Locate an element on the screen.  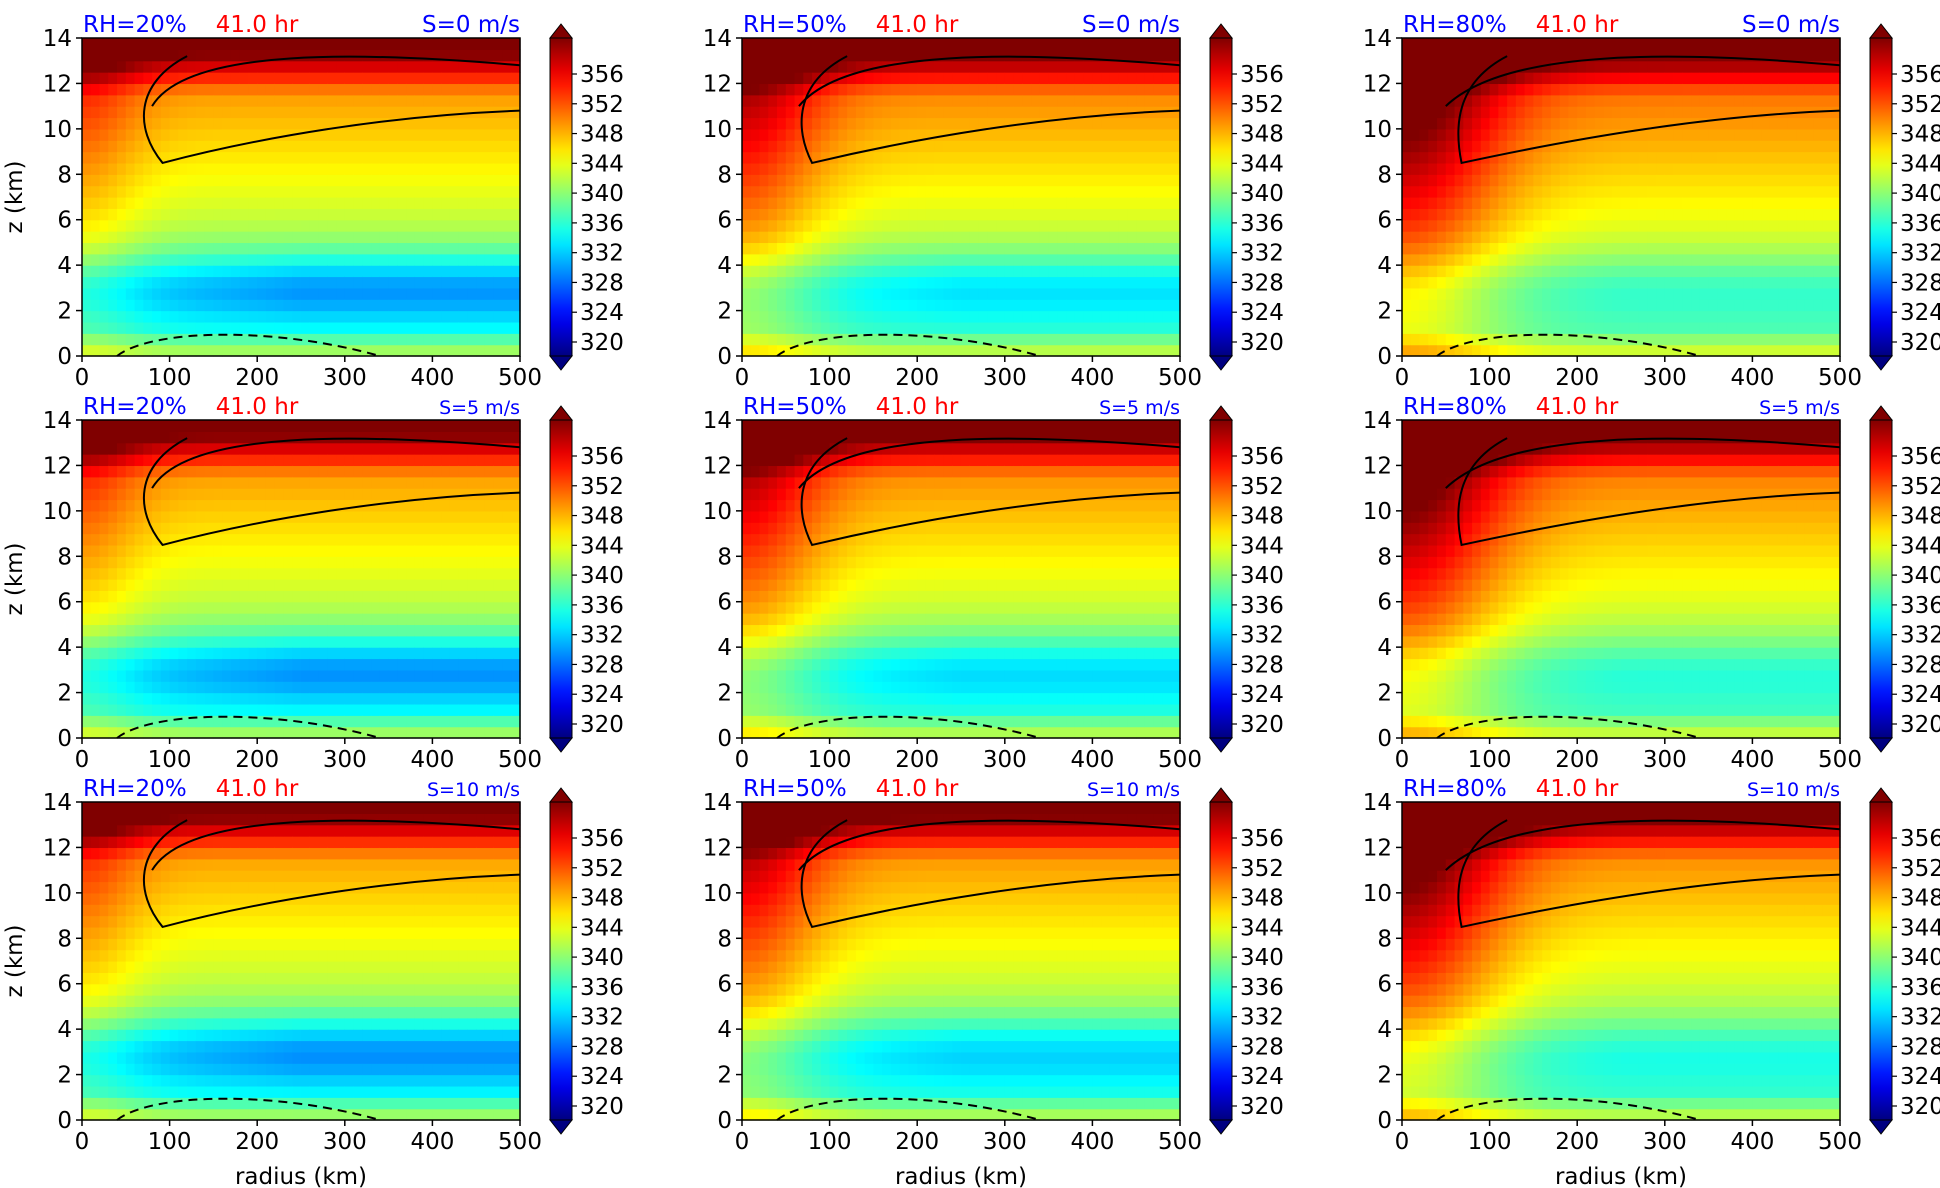
y-tick-label: 0 is located at coordinates (64, 739).